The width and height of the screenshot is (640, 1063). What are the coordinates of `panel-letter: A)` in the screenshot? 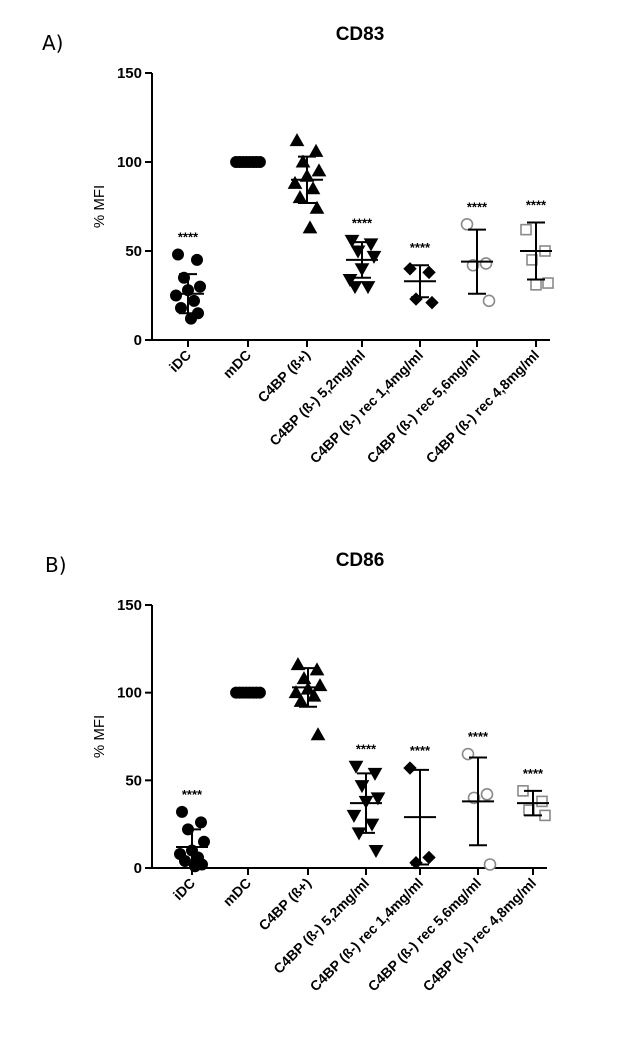 It's located at (52, 43).